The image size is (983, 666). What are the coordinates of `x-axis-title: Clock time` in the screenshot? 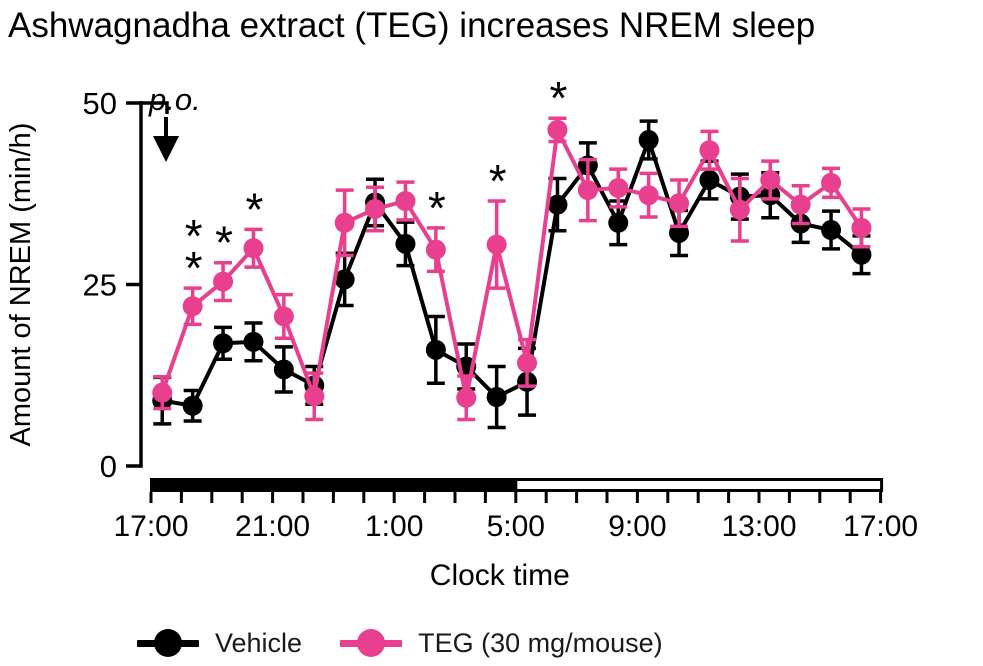 It's located at (500, 575).